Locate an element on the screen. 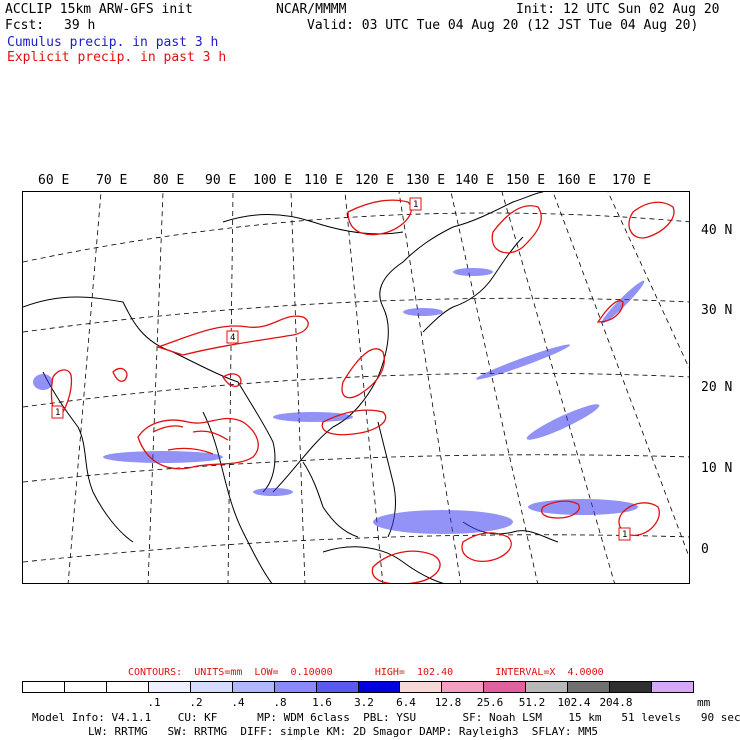  lon-label: 130 E is located at coordinates (426, 180).